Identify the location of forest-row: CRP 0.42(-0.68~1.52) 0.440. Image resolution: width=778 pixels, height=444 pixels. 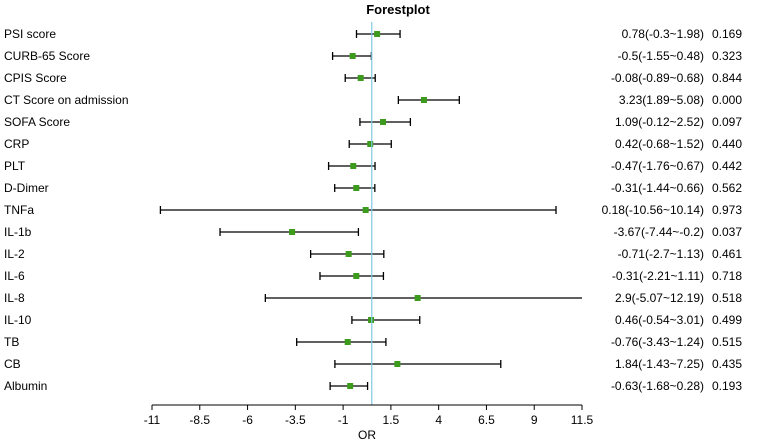
(373, 144).